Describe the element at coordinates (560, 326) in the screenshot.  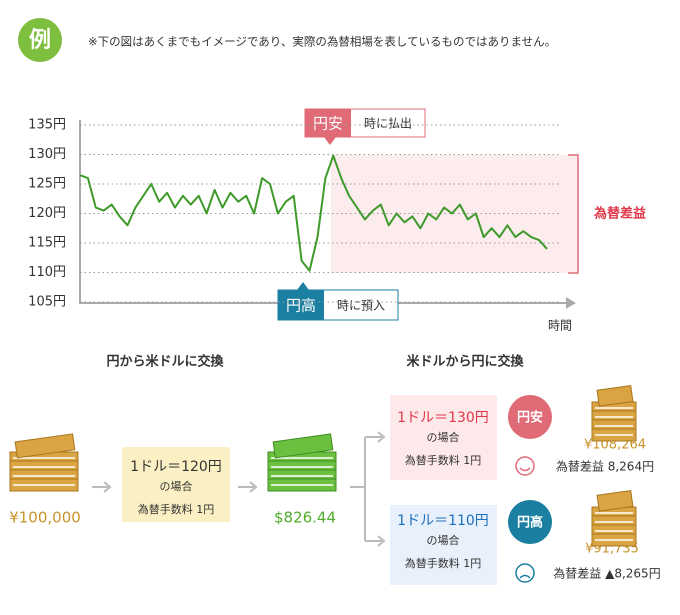
I see `x-label: 時間` at that location.